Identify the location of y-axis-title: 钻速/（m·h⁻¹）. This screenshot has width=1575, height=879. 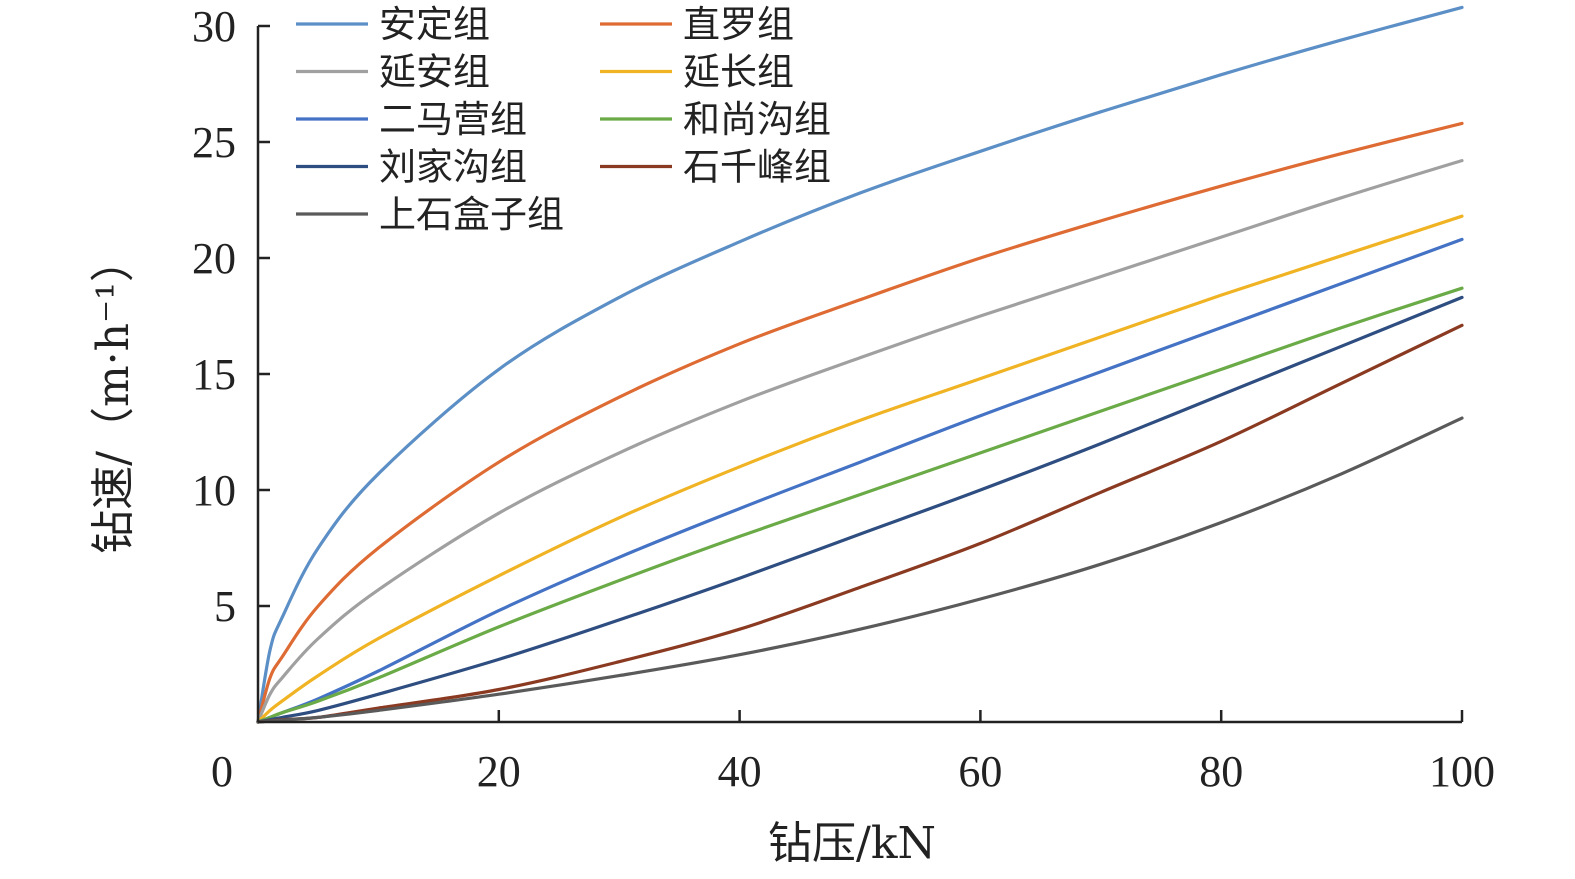
(113, 396).